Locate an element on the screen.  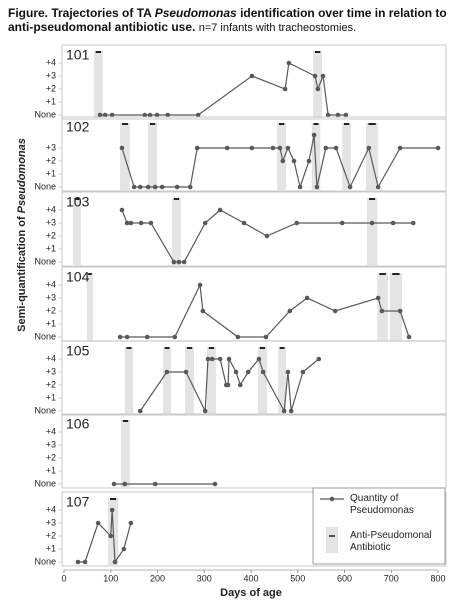
legend-marker is located at coordinates (332, 499).